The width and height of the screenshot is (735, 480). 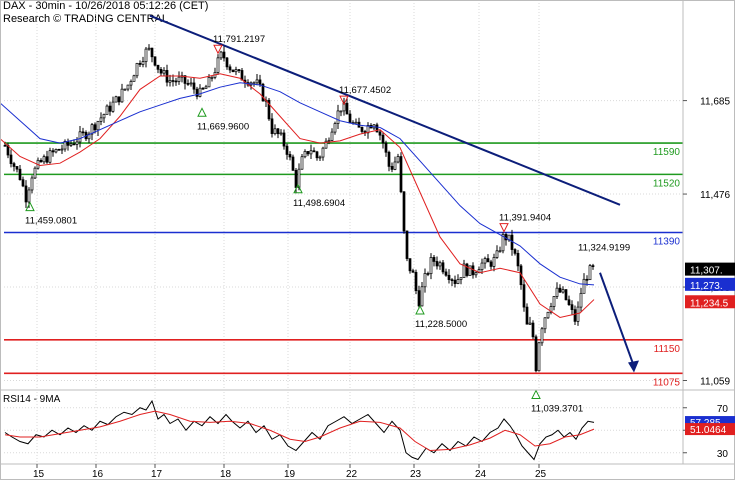 What do you see at coordinates (106, 6) in the screenshot?
I see `chart-title: DAX - 30min - 10/26/2018 05:12:26 (CET)` at bounding box center [106, 6].